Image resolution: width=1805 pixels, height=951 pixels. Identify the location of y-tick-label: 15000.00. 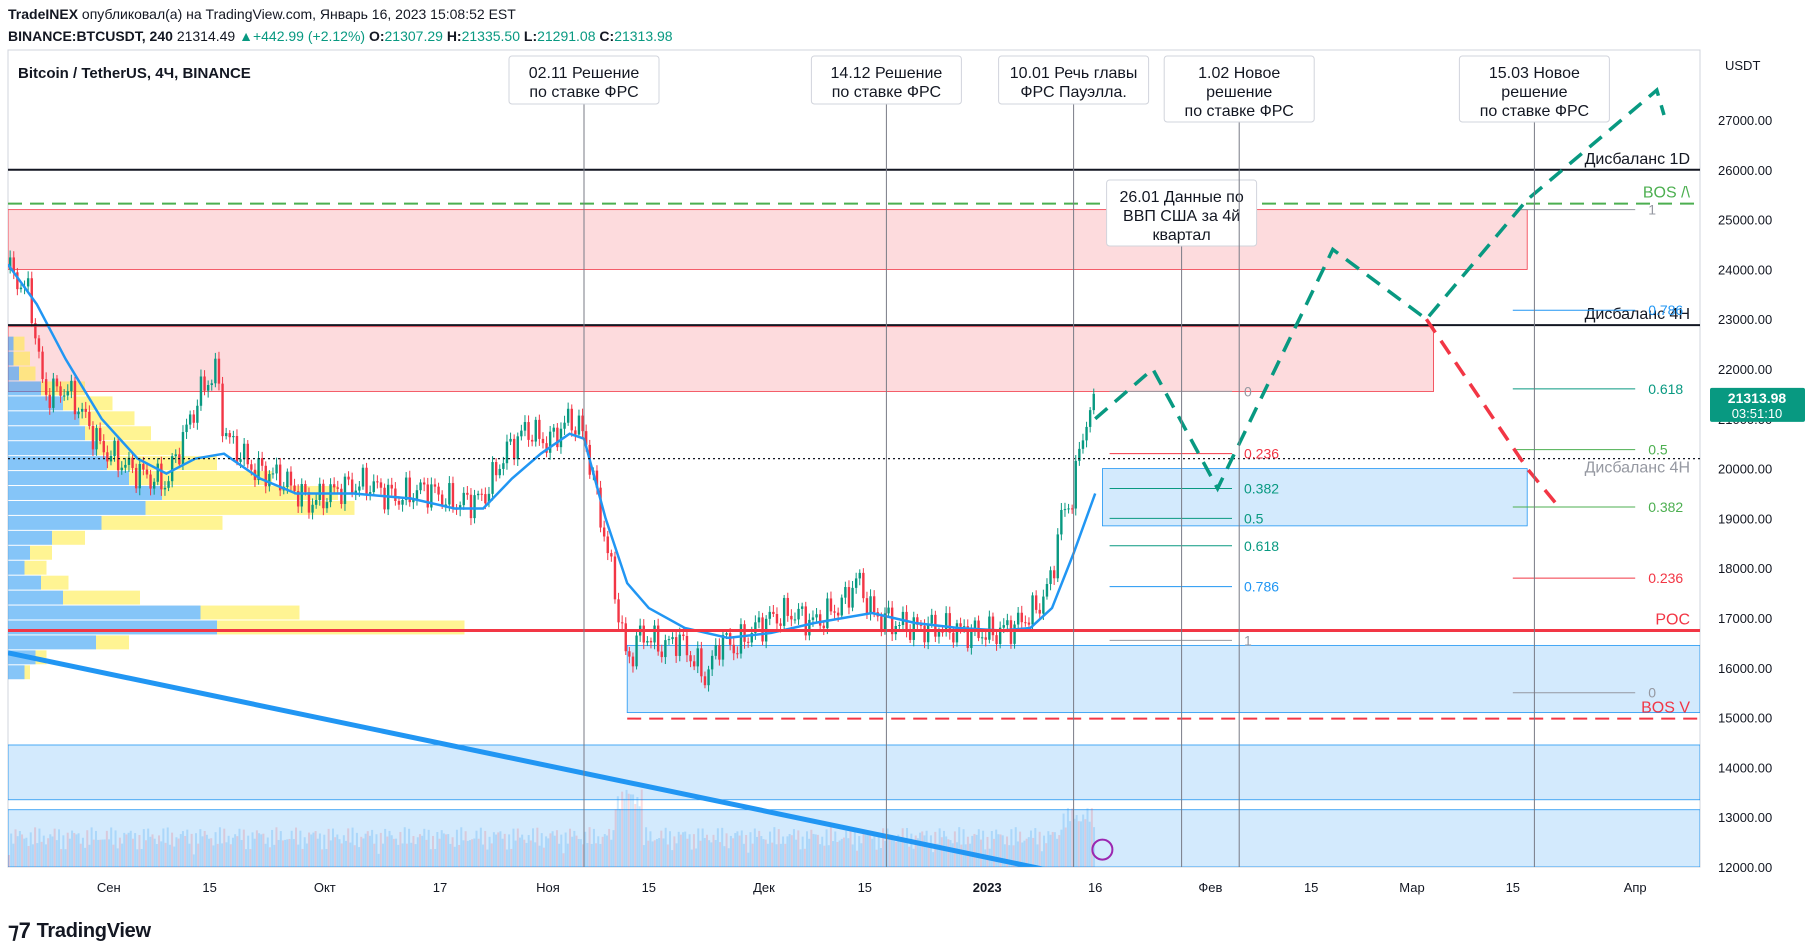
(1745, 718).